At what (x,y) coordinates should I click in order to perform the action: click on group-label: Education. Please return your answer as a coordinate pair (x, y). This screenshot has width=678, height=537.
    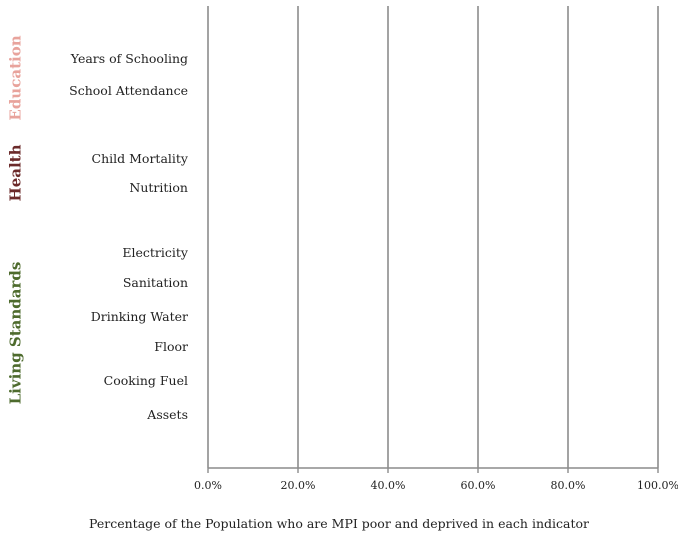
    Looking at the image, I should click on (15, 78).